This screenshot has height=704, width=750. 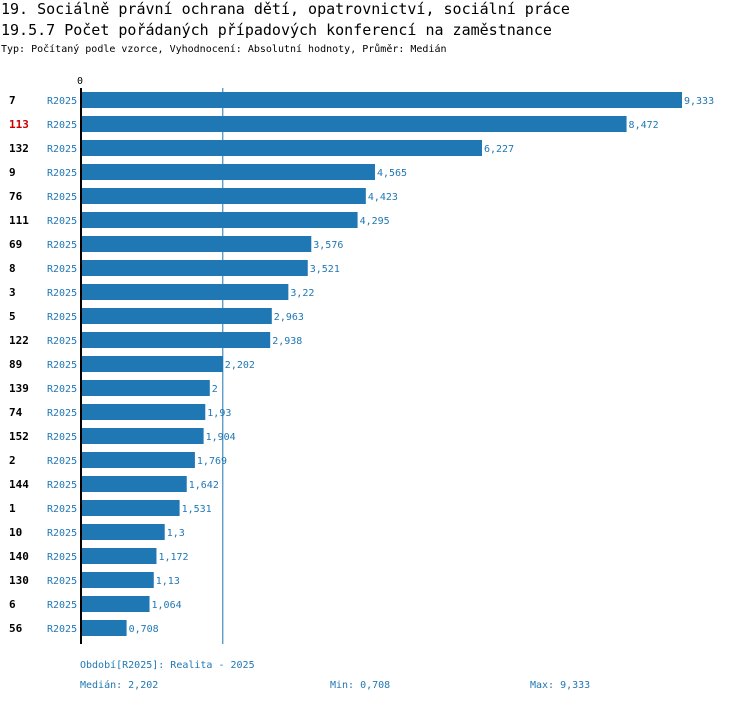 I want to click on value-label: 1,93, so click(x=219, y=413).